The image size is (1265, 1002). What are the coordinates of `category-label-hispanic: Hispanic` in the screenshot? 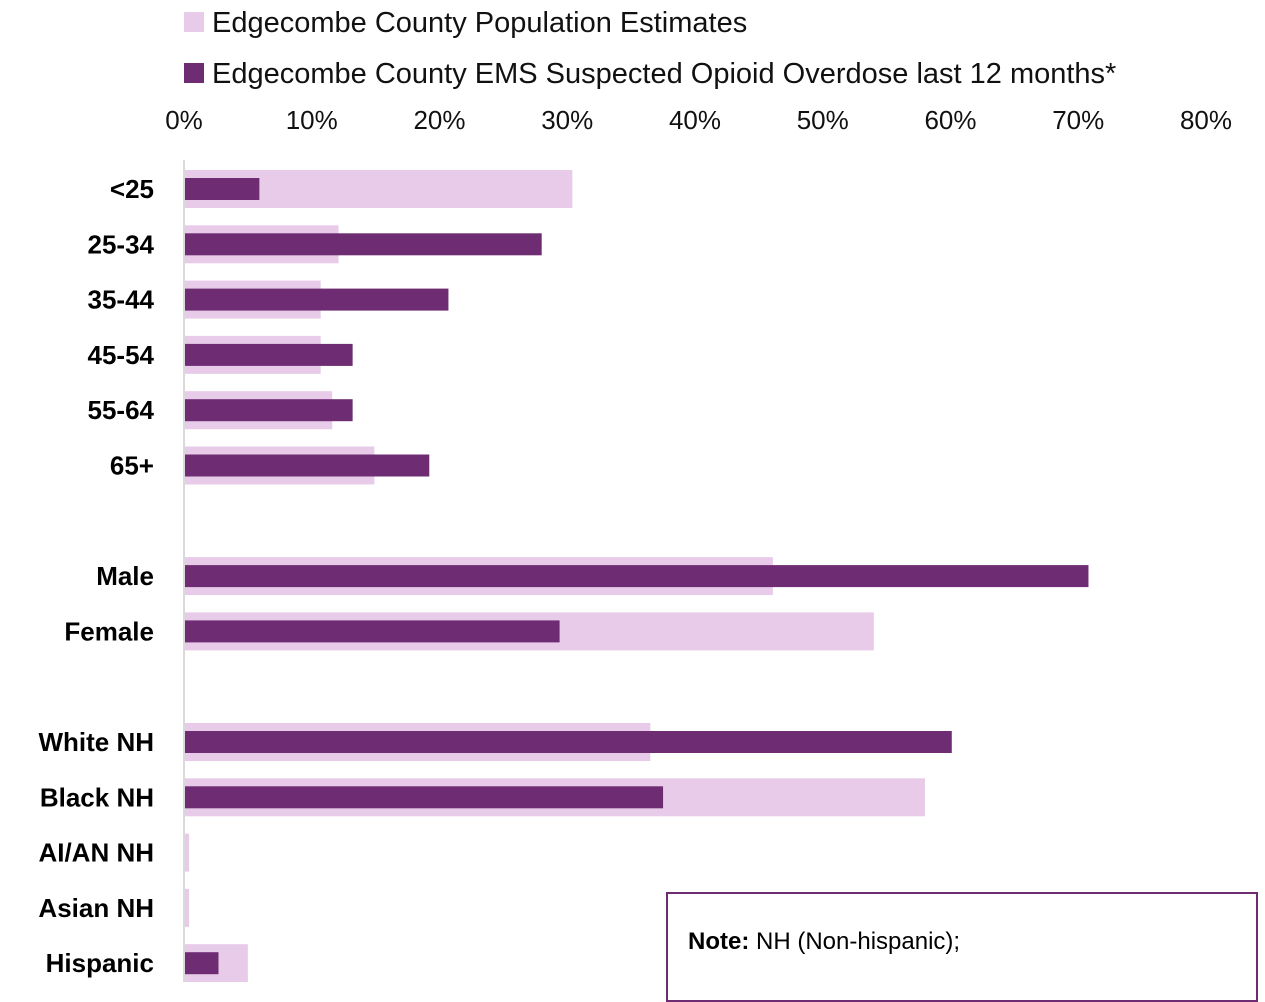 It's located at (100, 963).